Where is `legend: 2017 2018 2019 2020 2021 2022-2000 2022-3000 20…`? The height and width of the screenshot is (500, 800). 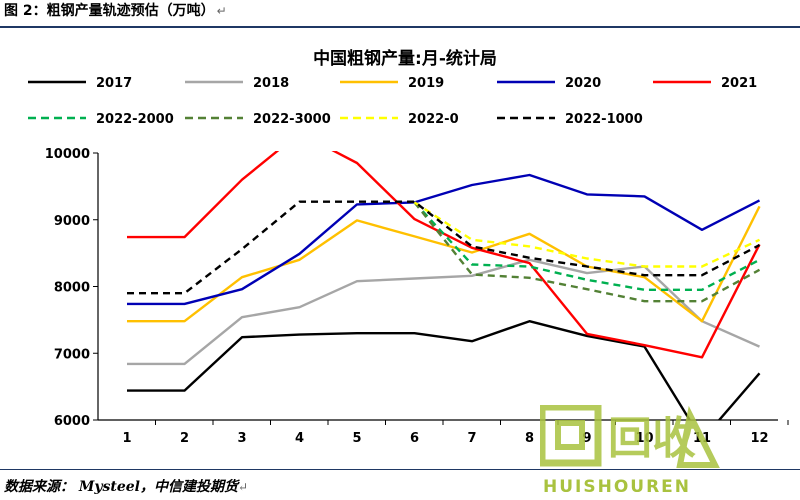 legend: 2017 2018 2019 2020 2021 2022-2000 2022-3000 20… is located at coordinates (392, 101).